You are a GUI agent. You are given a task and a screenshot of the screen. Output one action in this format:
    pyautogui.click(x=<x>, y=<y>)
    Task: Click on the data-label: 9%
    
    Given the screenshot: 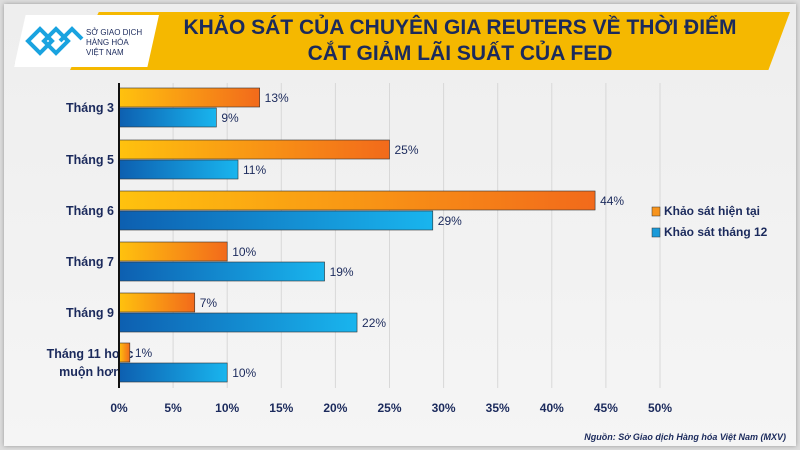 What is the action you would take?
    pyautogui.click(x=230, y=118)
    